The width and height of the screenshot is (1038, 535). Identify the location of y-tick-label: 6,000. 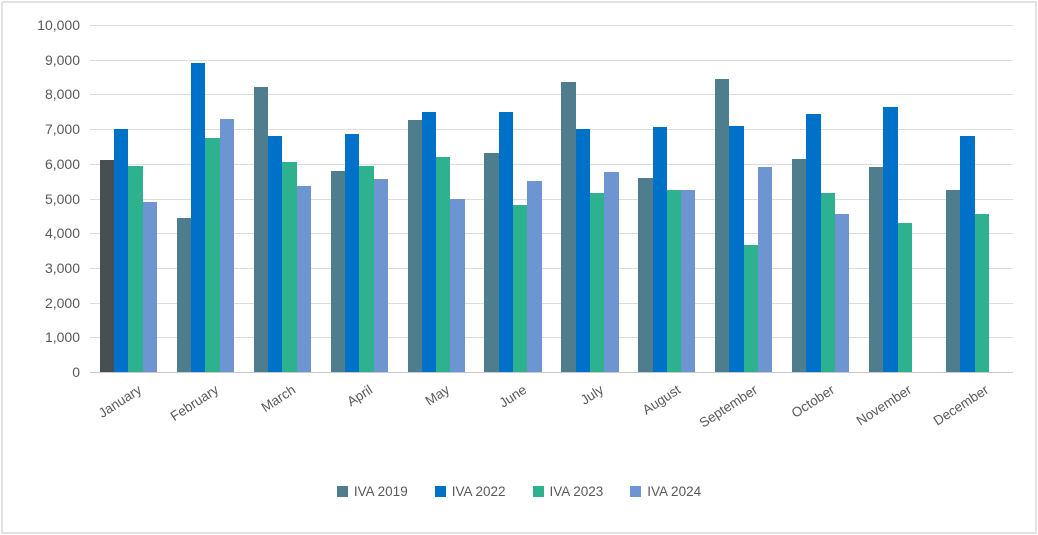
(62, 163).